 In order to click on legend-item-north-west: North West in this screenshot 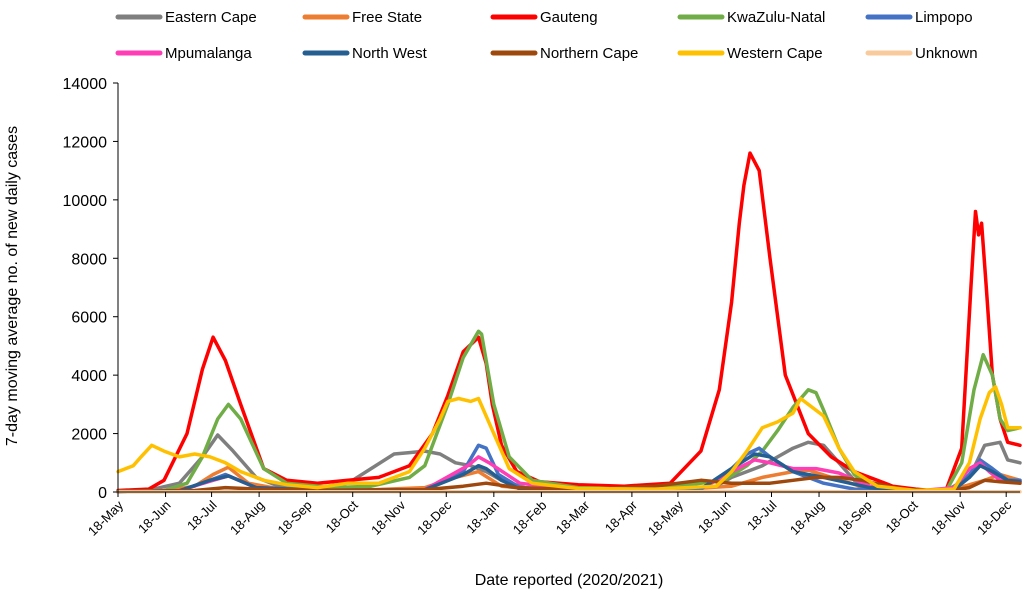, I will do `click(365, 53)`.